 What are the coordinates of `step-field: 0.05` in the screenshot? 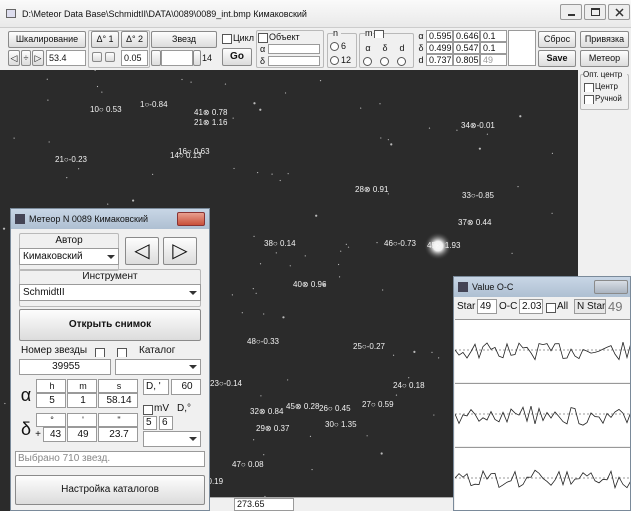 It's located at (134, 58).